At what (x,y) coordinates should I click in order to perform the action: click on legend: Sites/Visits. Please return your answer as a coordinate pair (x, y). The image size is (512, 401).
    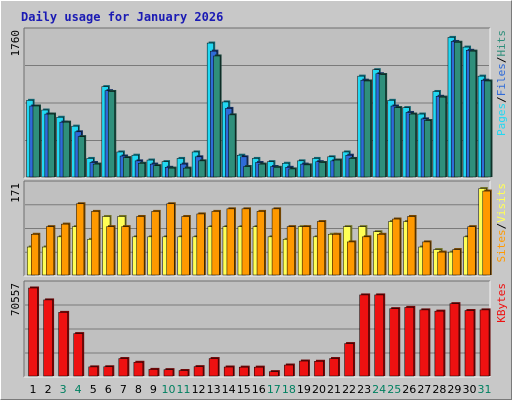
    Looking at the image, I should click on (501, 223).